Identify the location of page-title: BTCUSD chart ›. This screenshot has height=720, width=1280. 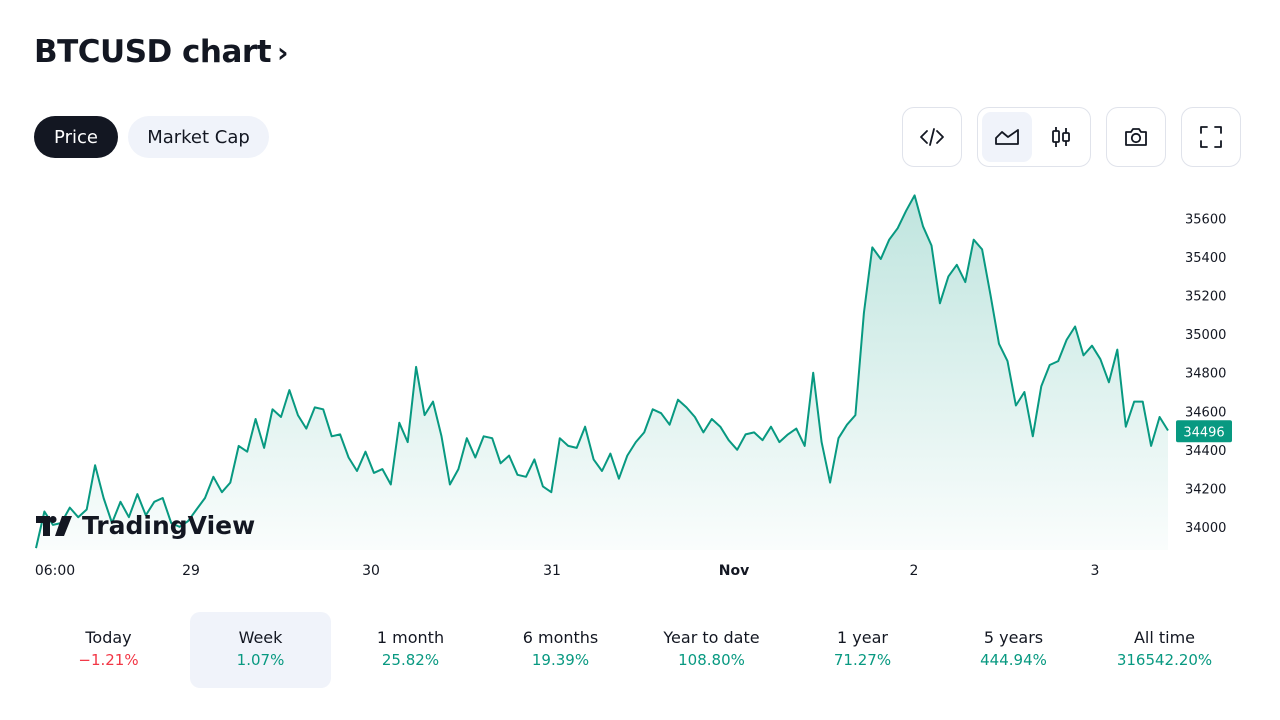
(161, 52).